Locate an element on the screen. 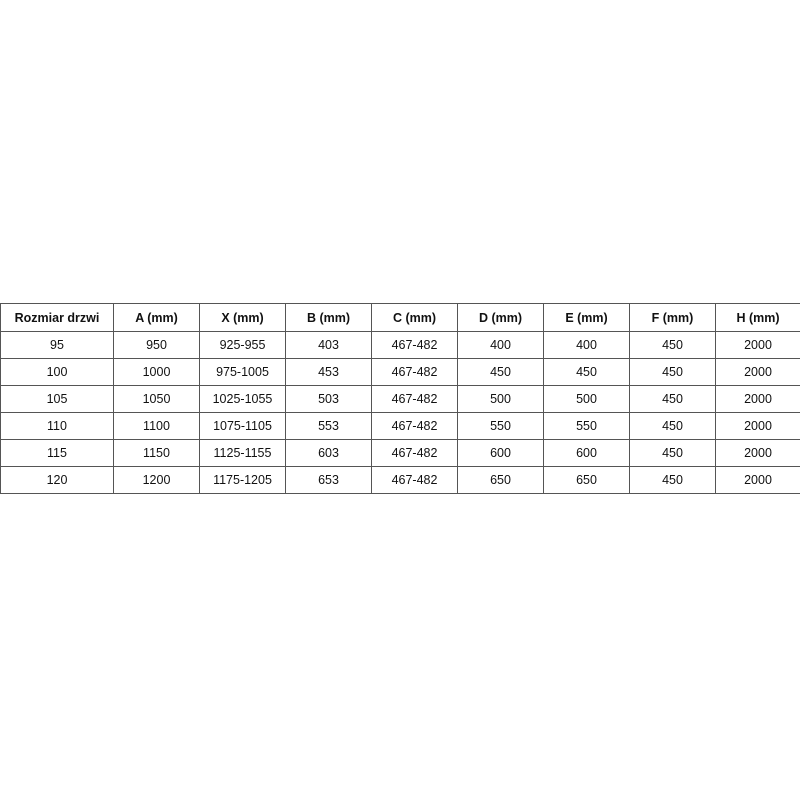  table-cell: 110 is located at coordinates (57, 426).